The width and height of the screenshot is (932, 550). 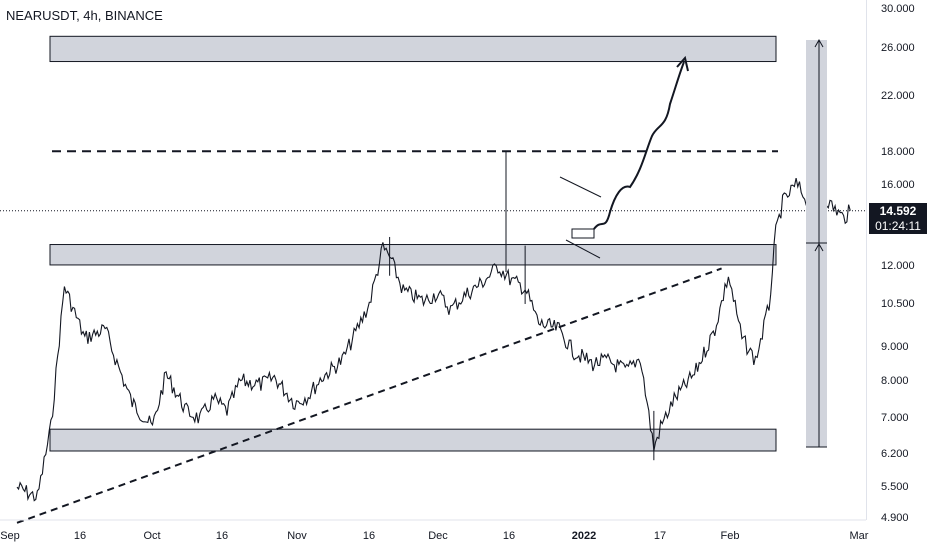 I want to click on price-tick-label: 30.000, so click(x=898, y=9).